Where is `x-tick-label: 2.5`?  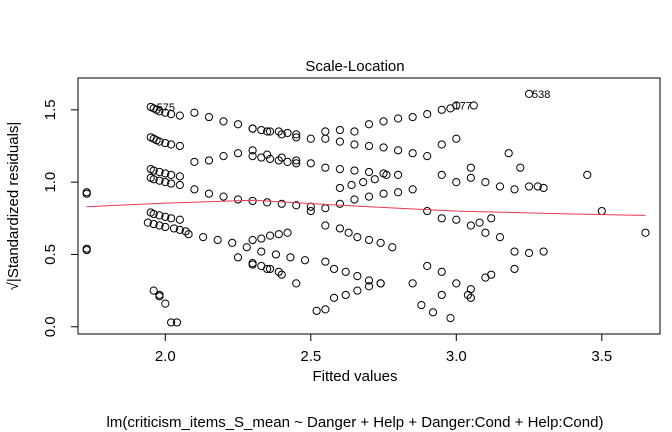
x-tick-label: 2.5 is located at coordinates (310, 356).